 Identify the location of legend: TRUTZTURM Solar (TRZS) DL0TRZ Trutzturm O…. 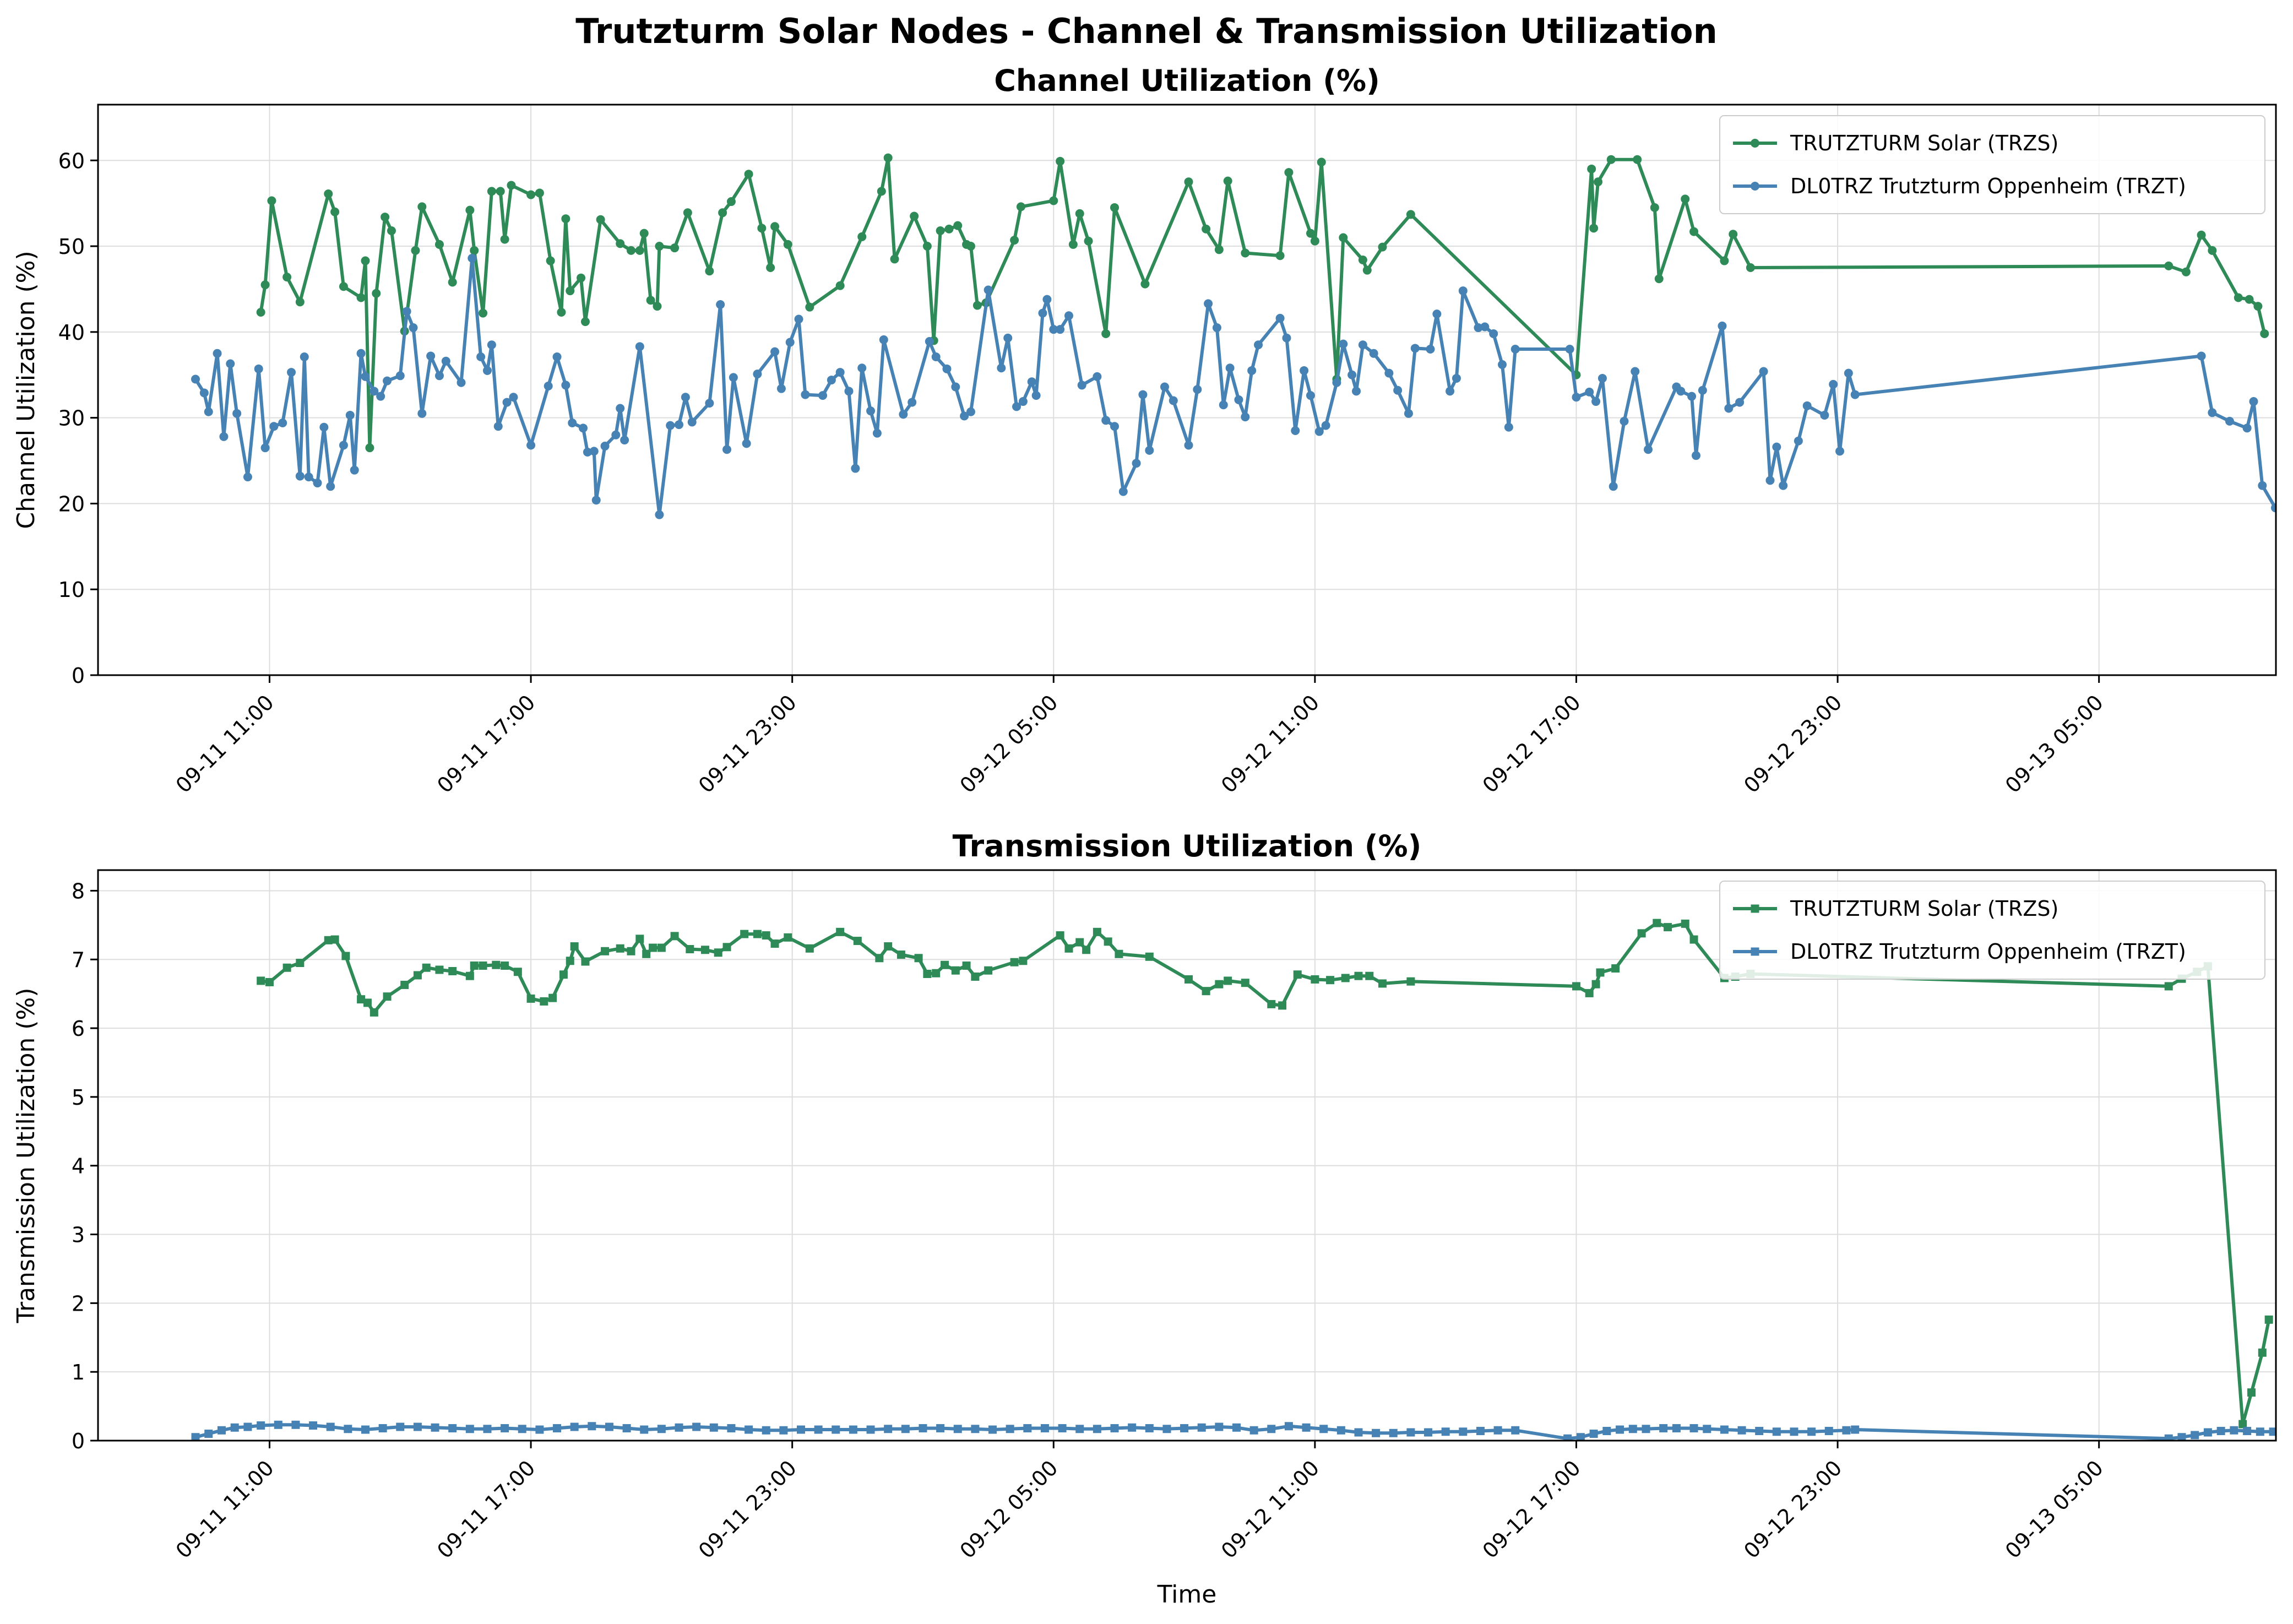
(1992, 164).